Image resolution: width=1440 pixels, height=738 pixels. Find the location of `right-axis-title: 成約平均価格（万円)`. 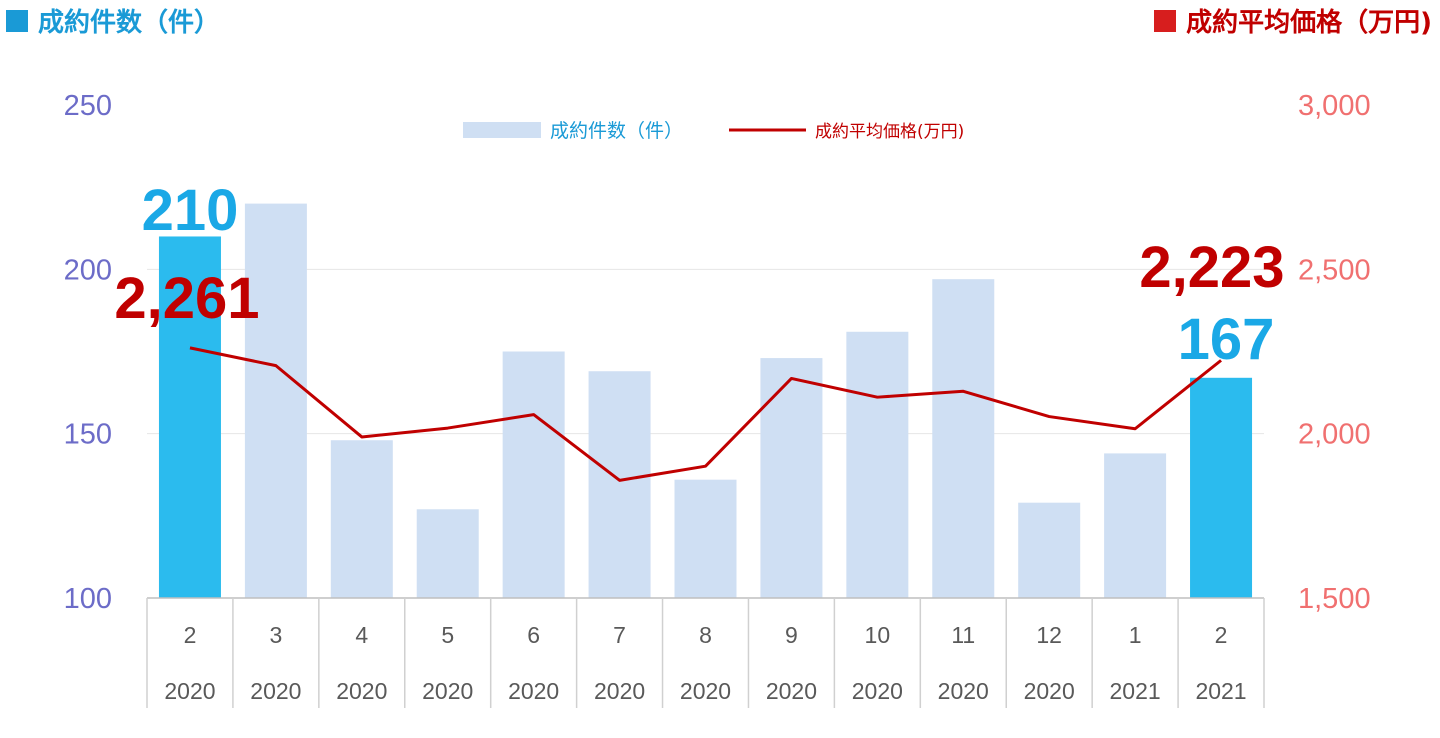

right-axis-title: 成約平均価格（万円) is located at coordinates (1293, 20).